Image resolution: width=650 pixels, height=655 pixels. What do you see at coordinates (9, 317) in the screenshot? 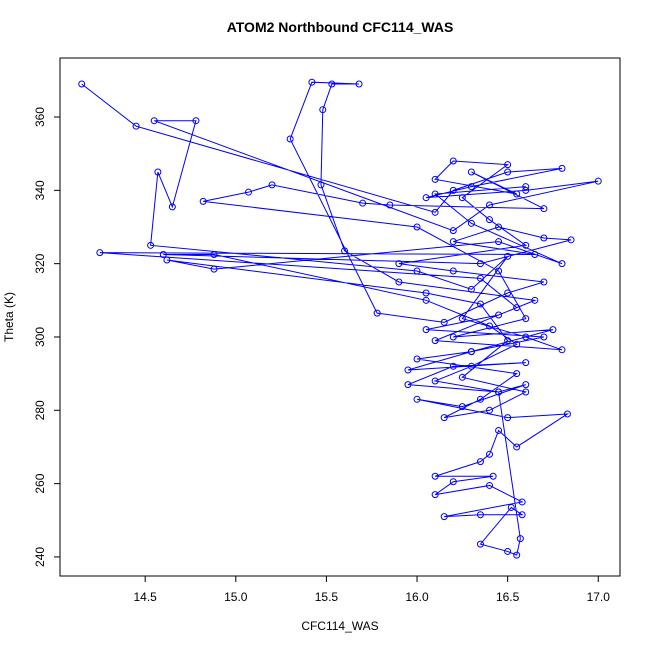
I see `y-axis-label: Theta (K)` at bounding box center [9, 317].